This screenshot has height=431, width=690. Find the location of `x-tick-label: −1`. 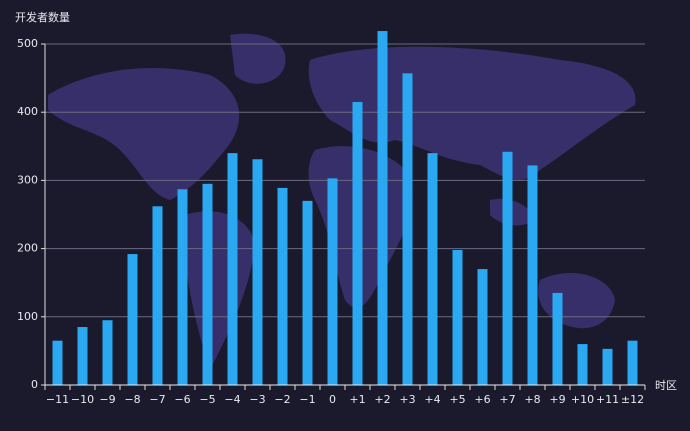

x-tick-label: −1 is located at coordinates (307, 399).